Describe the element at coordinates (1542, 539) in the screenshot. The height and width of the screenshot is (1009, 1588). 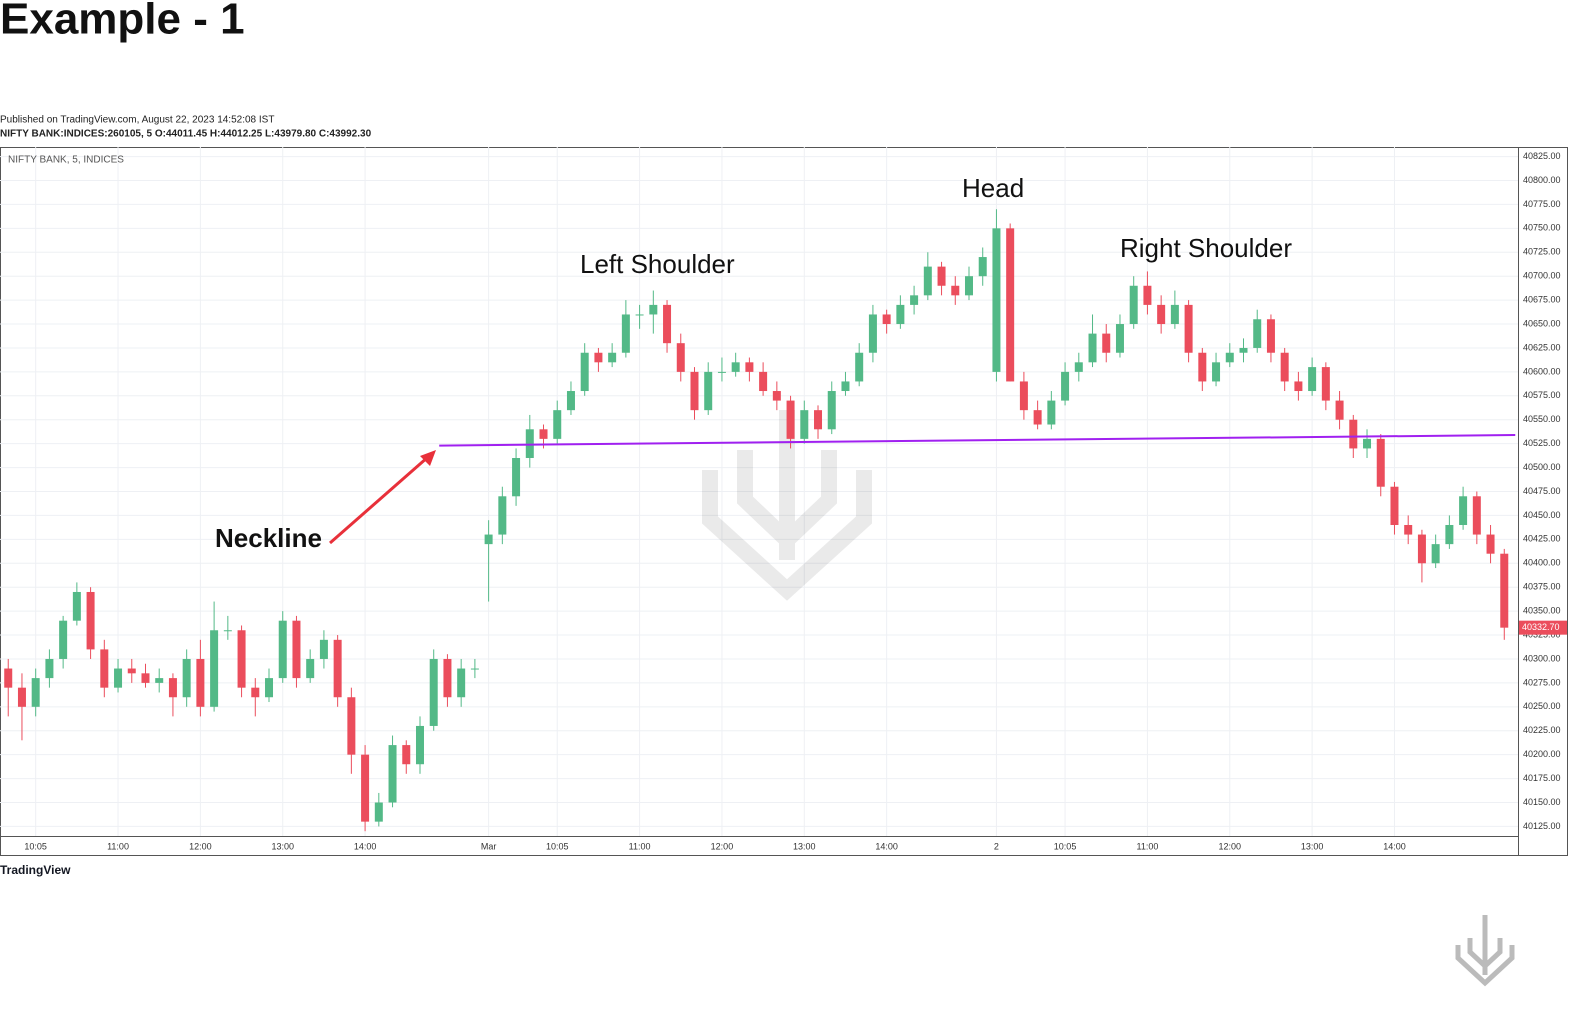
I see `y-tick-label: 40425.00` at that location.